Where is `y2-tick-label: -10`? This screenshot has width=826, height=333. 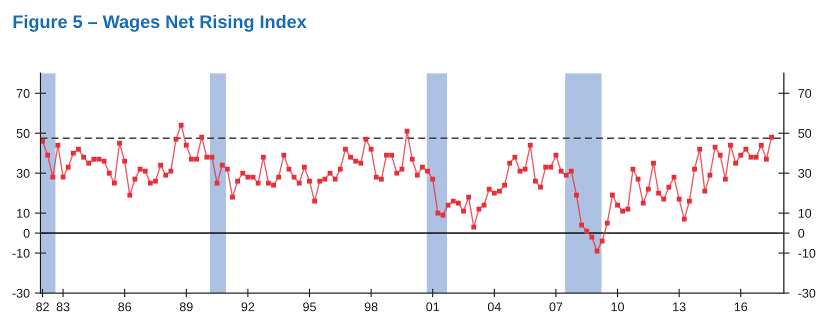
y2-tick-label: -10 is located at coordinates (807, 253).